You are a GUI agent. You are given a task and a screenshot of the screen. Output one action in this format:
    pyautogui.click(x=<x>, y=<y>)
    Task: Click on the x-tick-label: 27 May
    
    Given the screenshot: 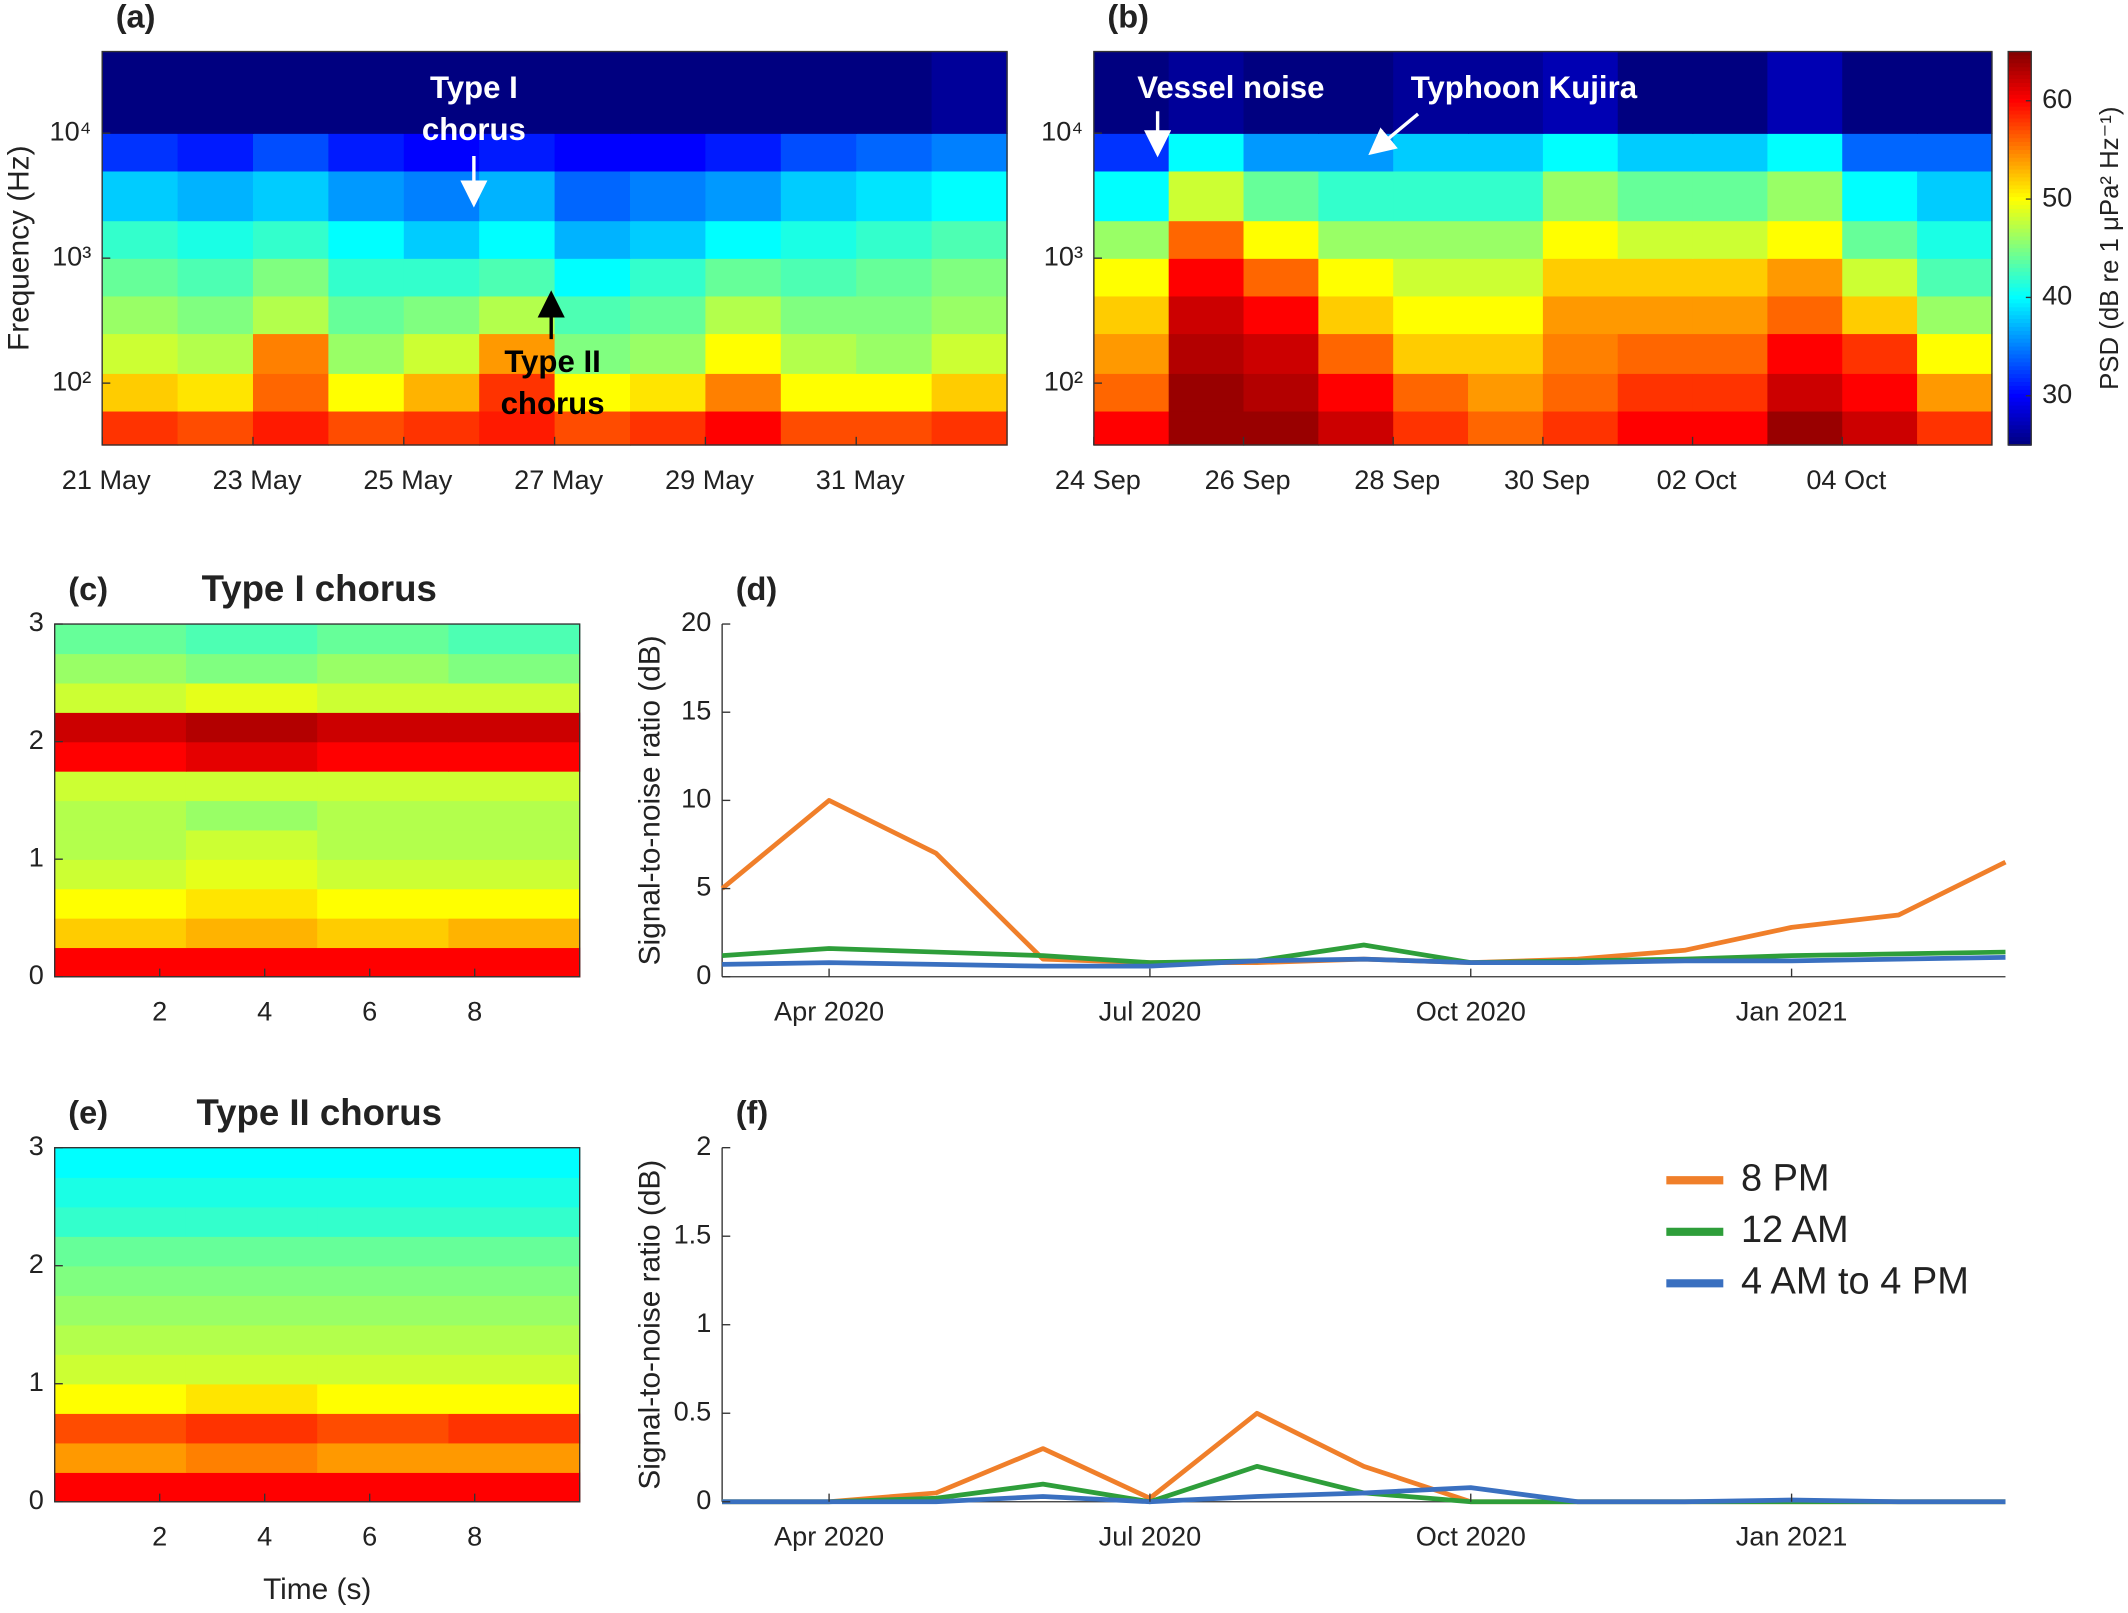 What is the action you would take?
    pyautogui.click(x=558, y=479)
    